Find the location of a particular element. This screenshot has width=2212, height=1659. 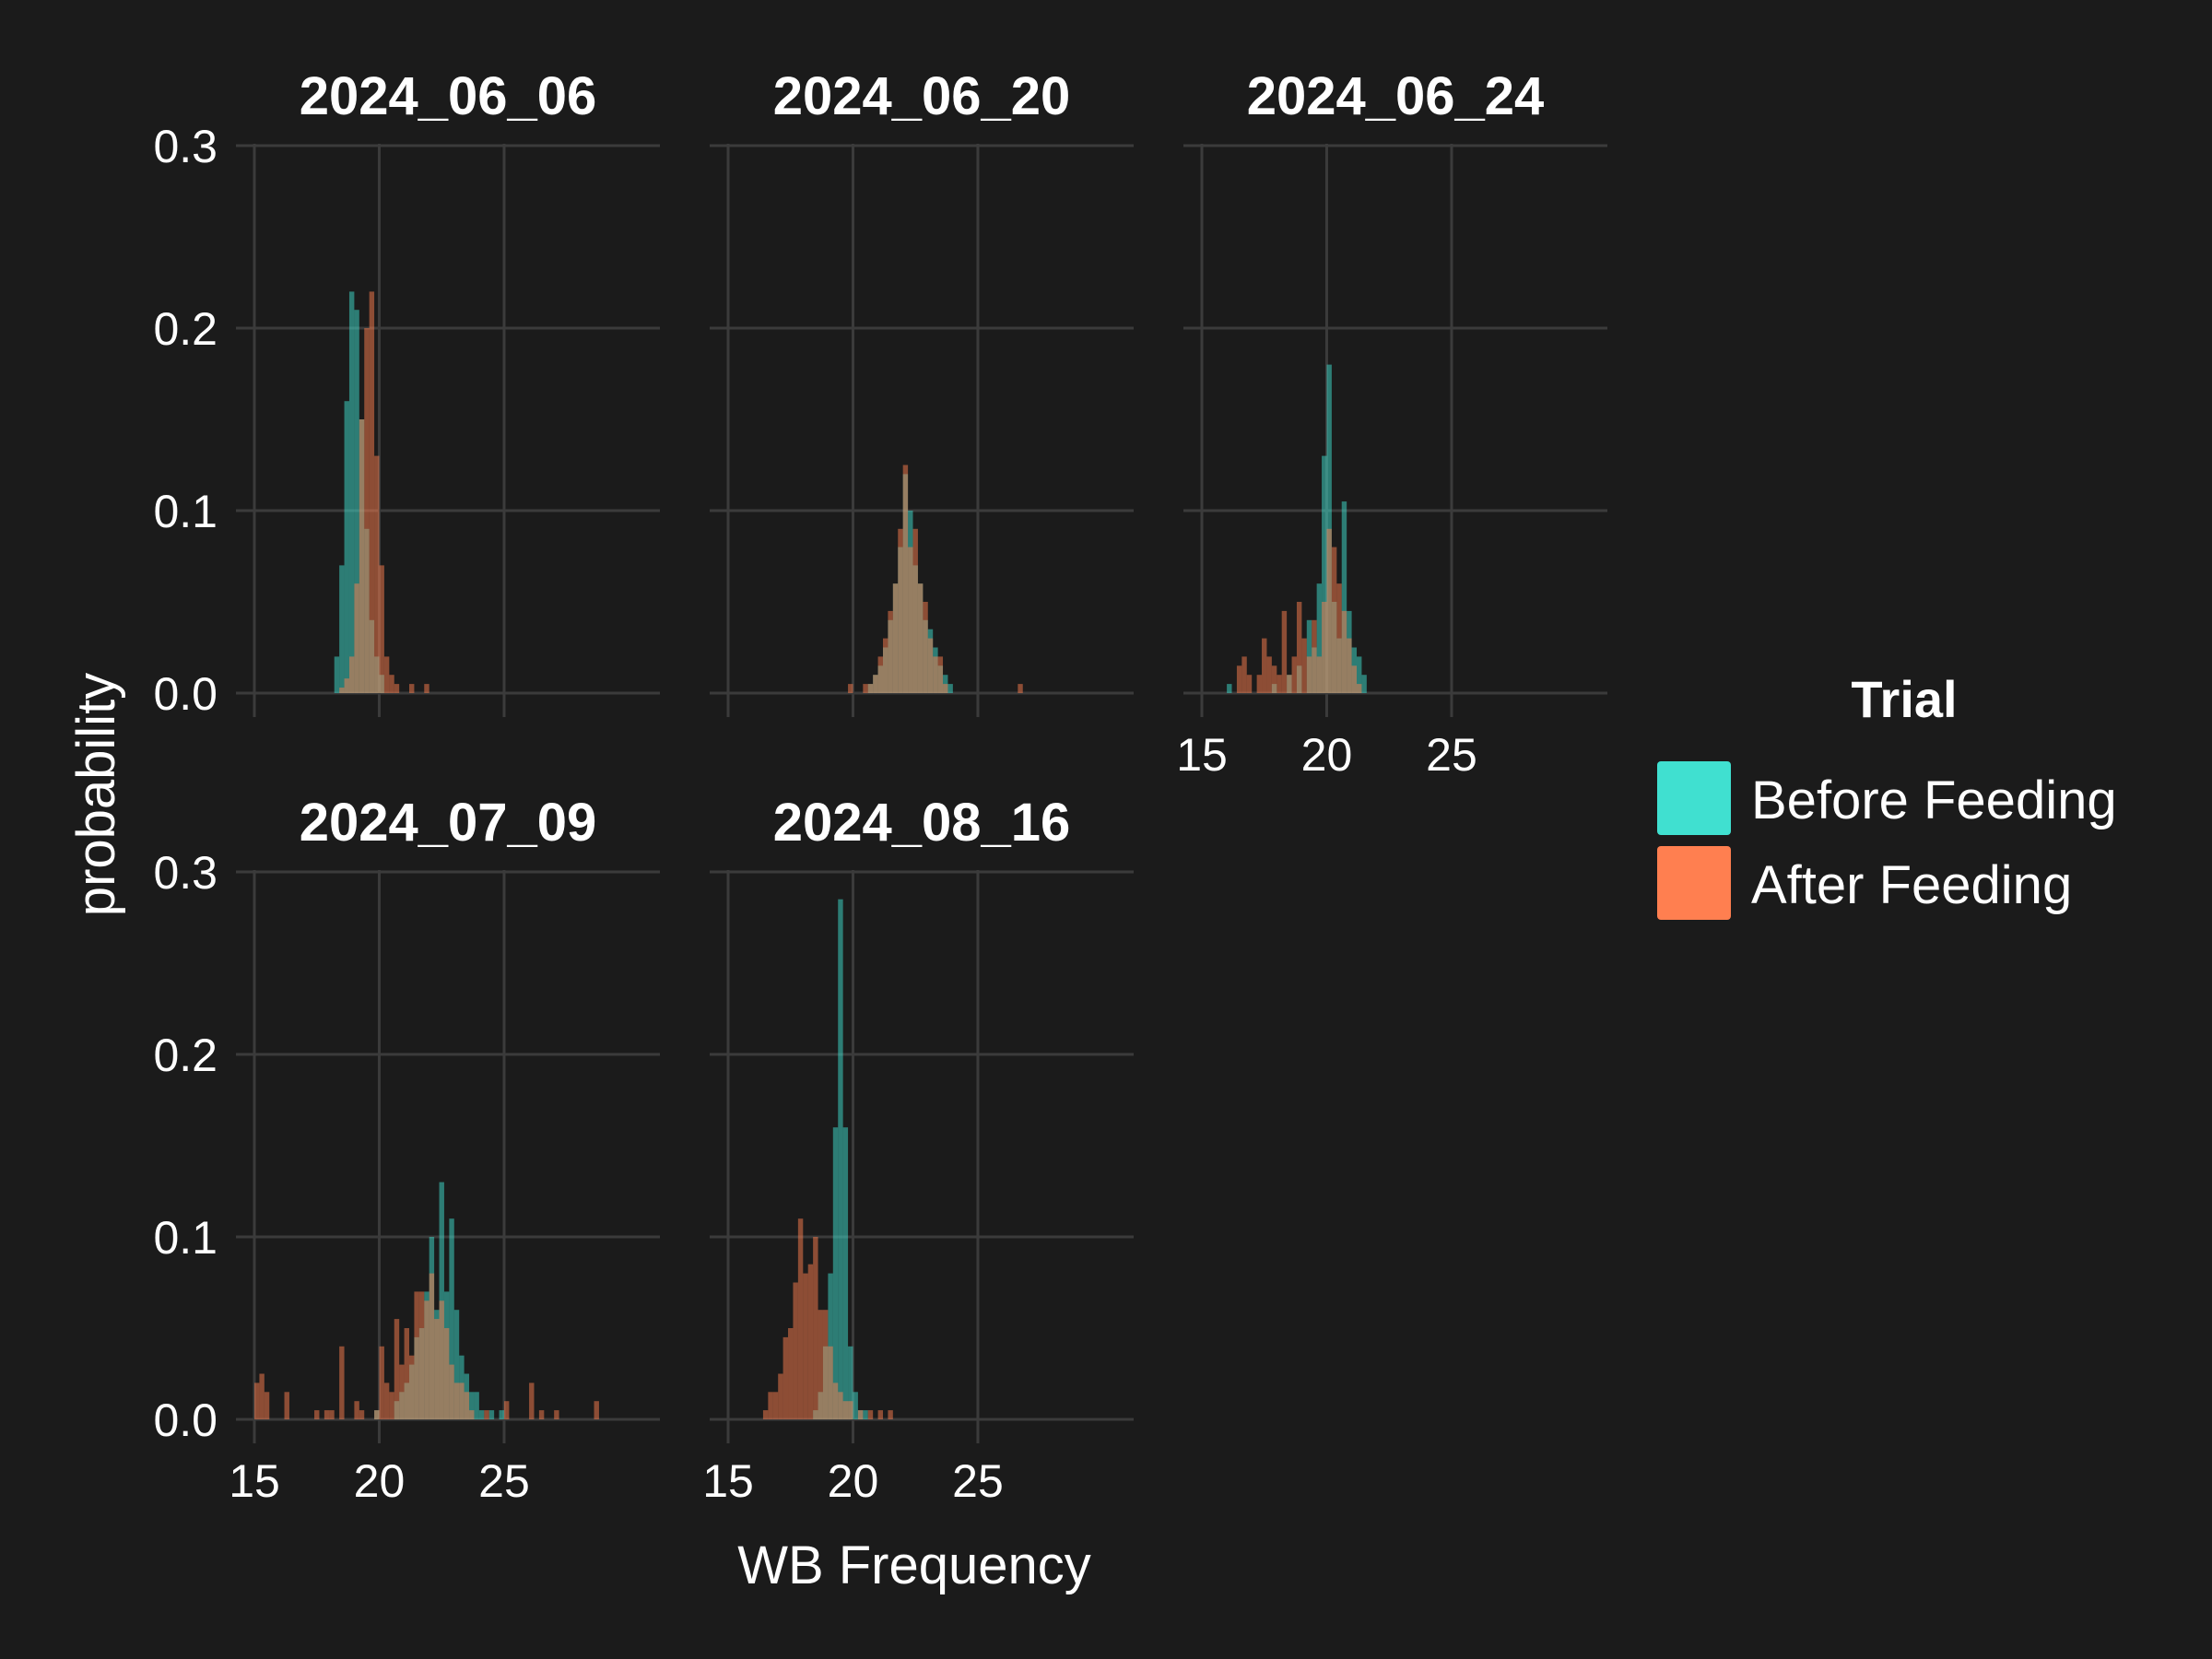

legend-swatch-before-feeding is located at coordinates (1694, 798).